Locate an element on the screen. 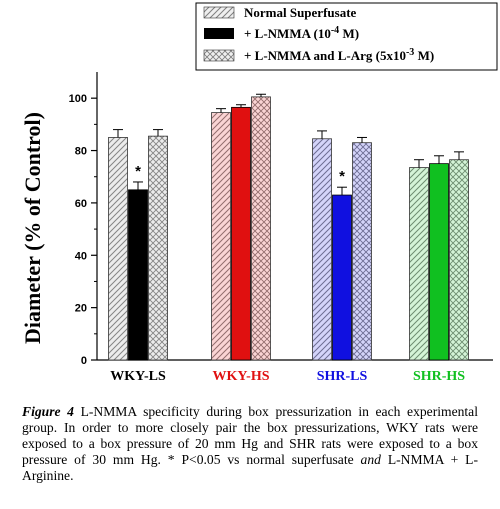 Image resolution: width=500 pixels, height=509 pixels. legend-label: + L-NMMA and L-Arg (5x10-3 M) is located at coordinates (339, 55).